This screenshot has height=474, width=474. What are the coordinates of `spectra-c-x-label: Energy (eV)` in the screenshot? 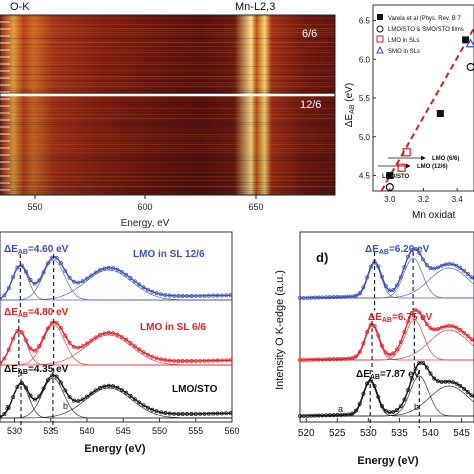 It's located at (114, 449).